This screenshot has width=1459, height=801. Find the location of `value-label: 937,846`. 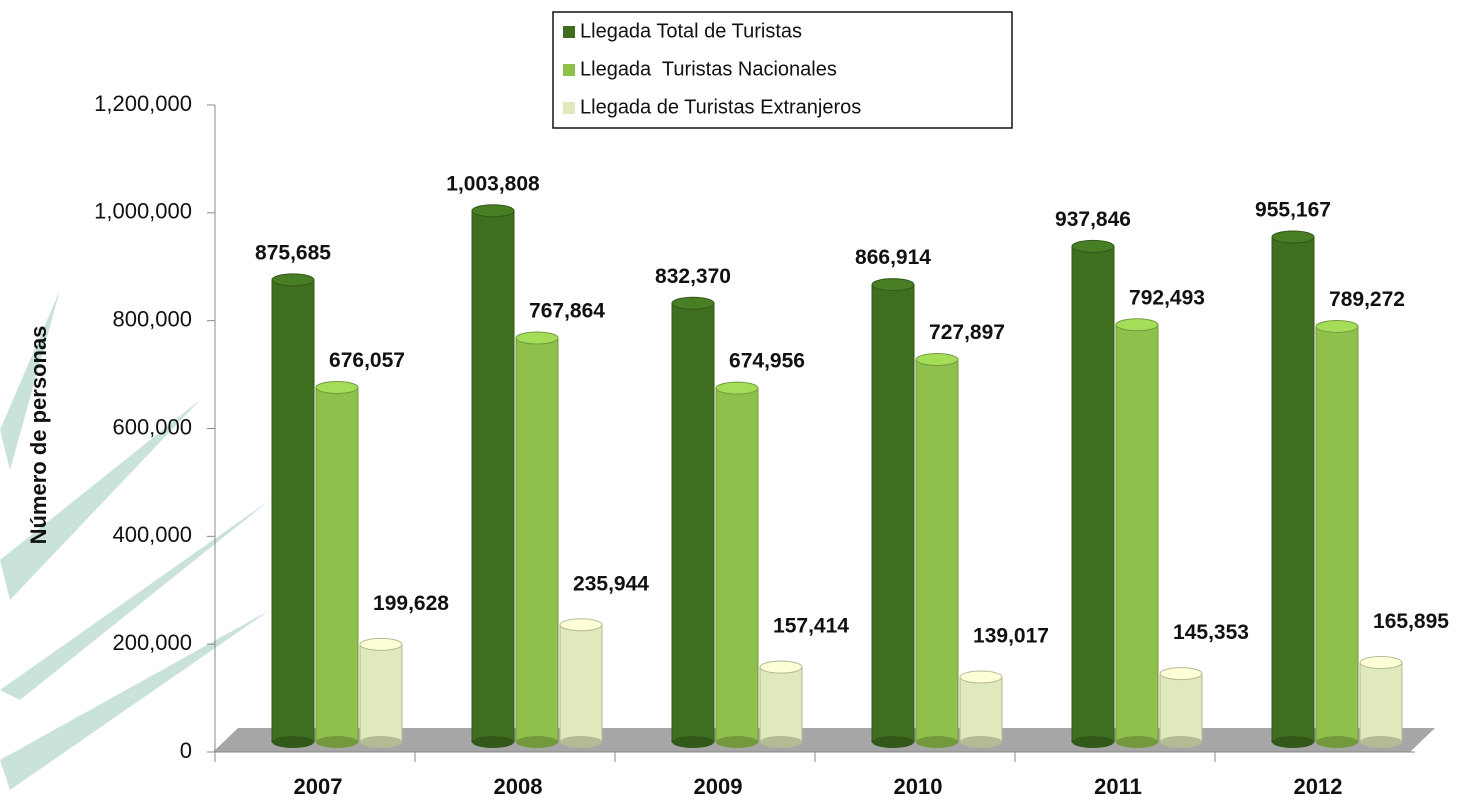

value-label: 937,846 is located at coordinates (1093, 219).